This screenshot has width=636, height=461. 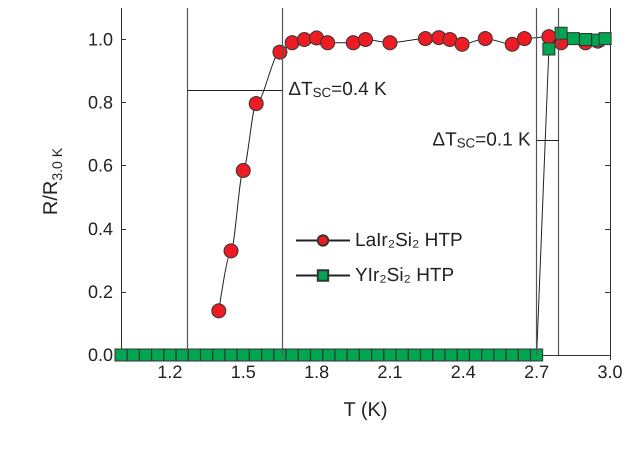 I want to click on x-tick-label: 1.5, so click(x=243, y=372).